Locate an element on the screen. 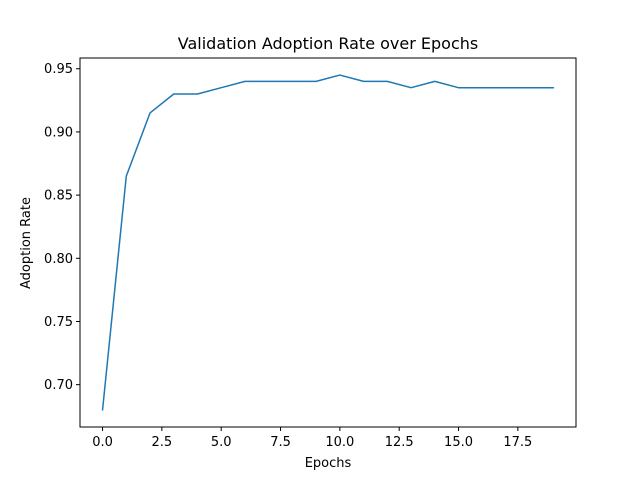 This screenshot has height=480, width=640. y-axis-label: Adoption Rate is located at coordinates (26, 243).